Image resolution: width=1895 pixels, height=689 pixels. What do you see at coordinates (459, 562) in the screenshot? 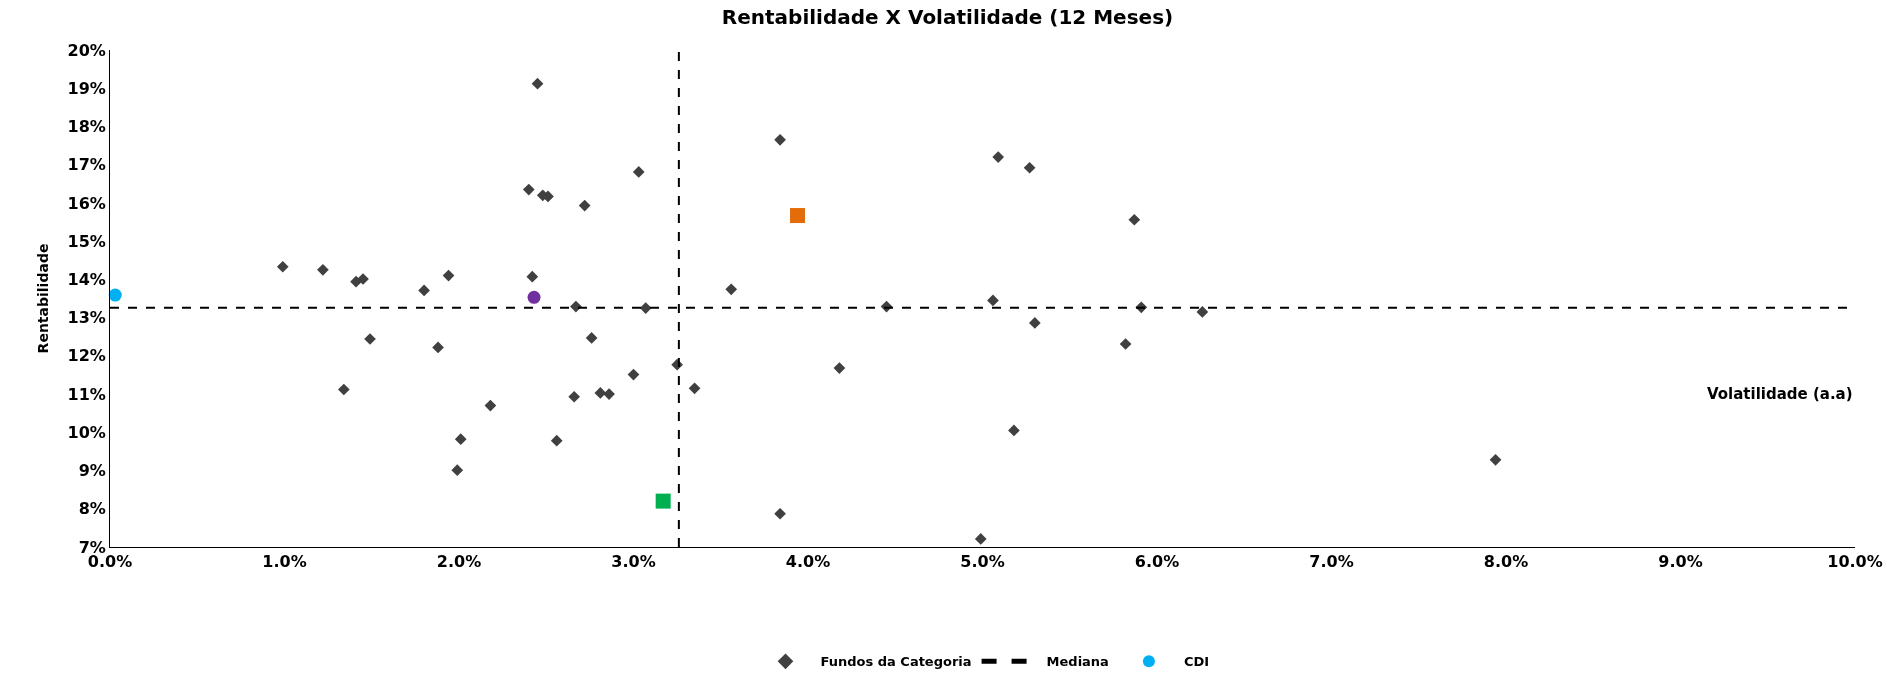
I see `x-tick-label: 2.0%` at bounding box center [459, 562].